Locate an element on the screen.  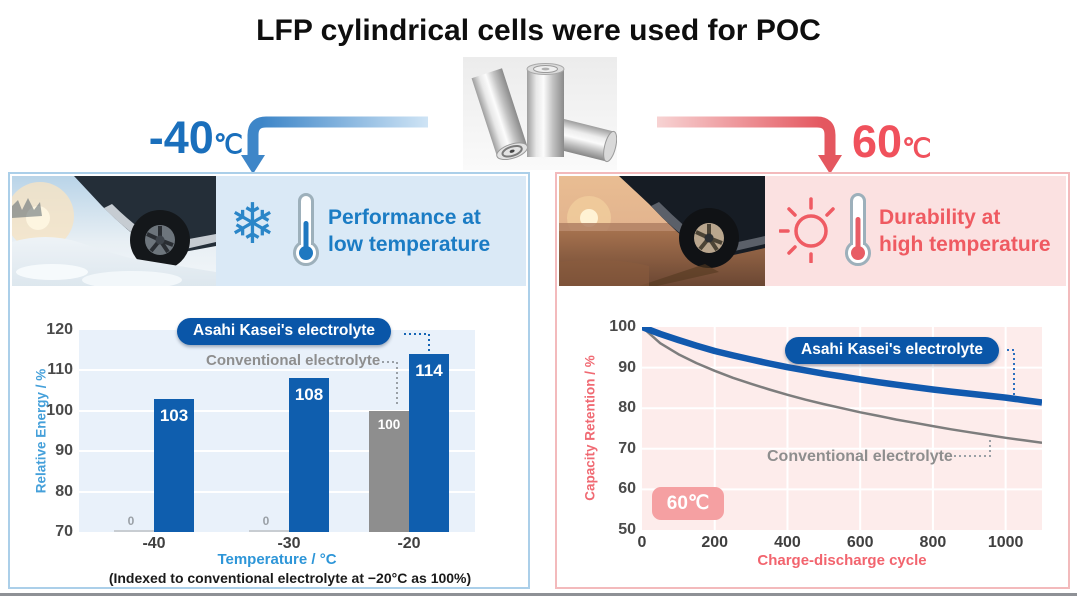
winter-driving-photo is located at coordinates (114, 231).